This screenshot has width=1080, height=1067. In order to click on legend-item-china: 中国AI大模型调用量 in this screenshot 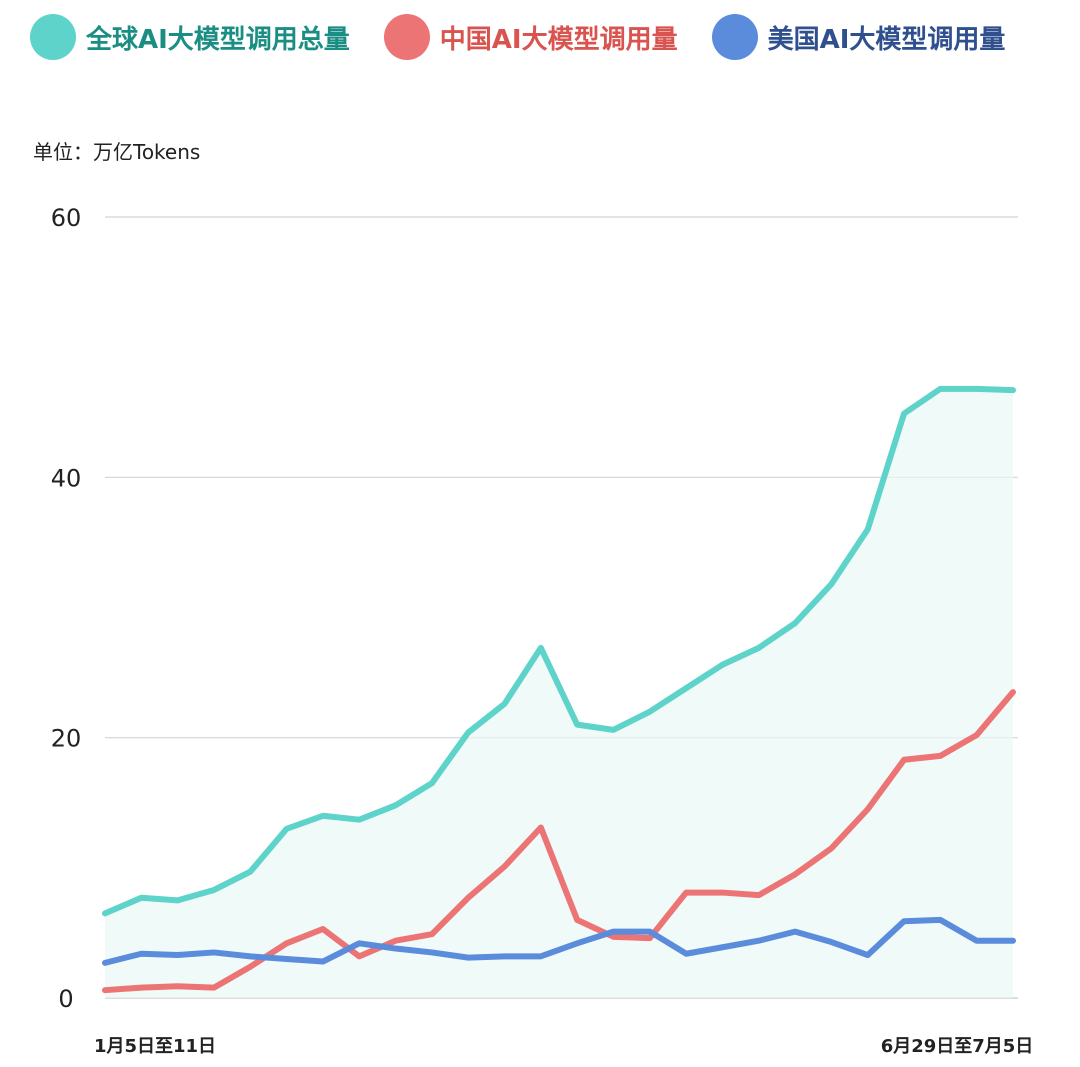, I will do `click(530, 37)`.